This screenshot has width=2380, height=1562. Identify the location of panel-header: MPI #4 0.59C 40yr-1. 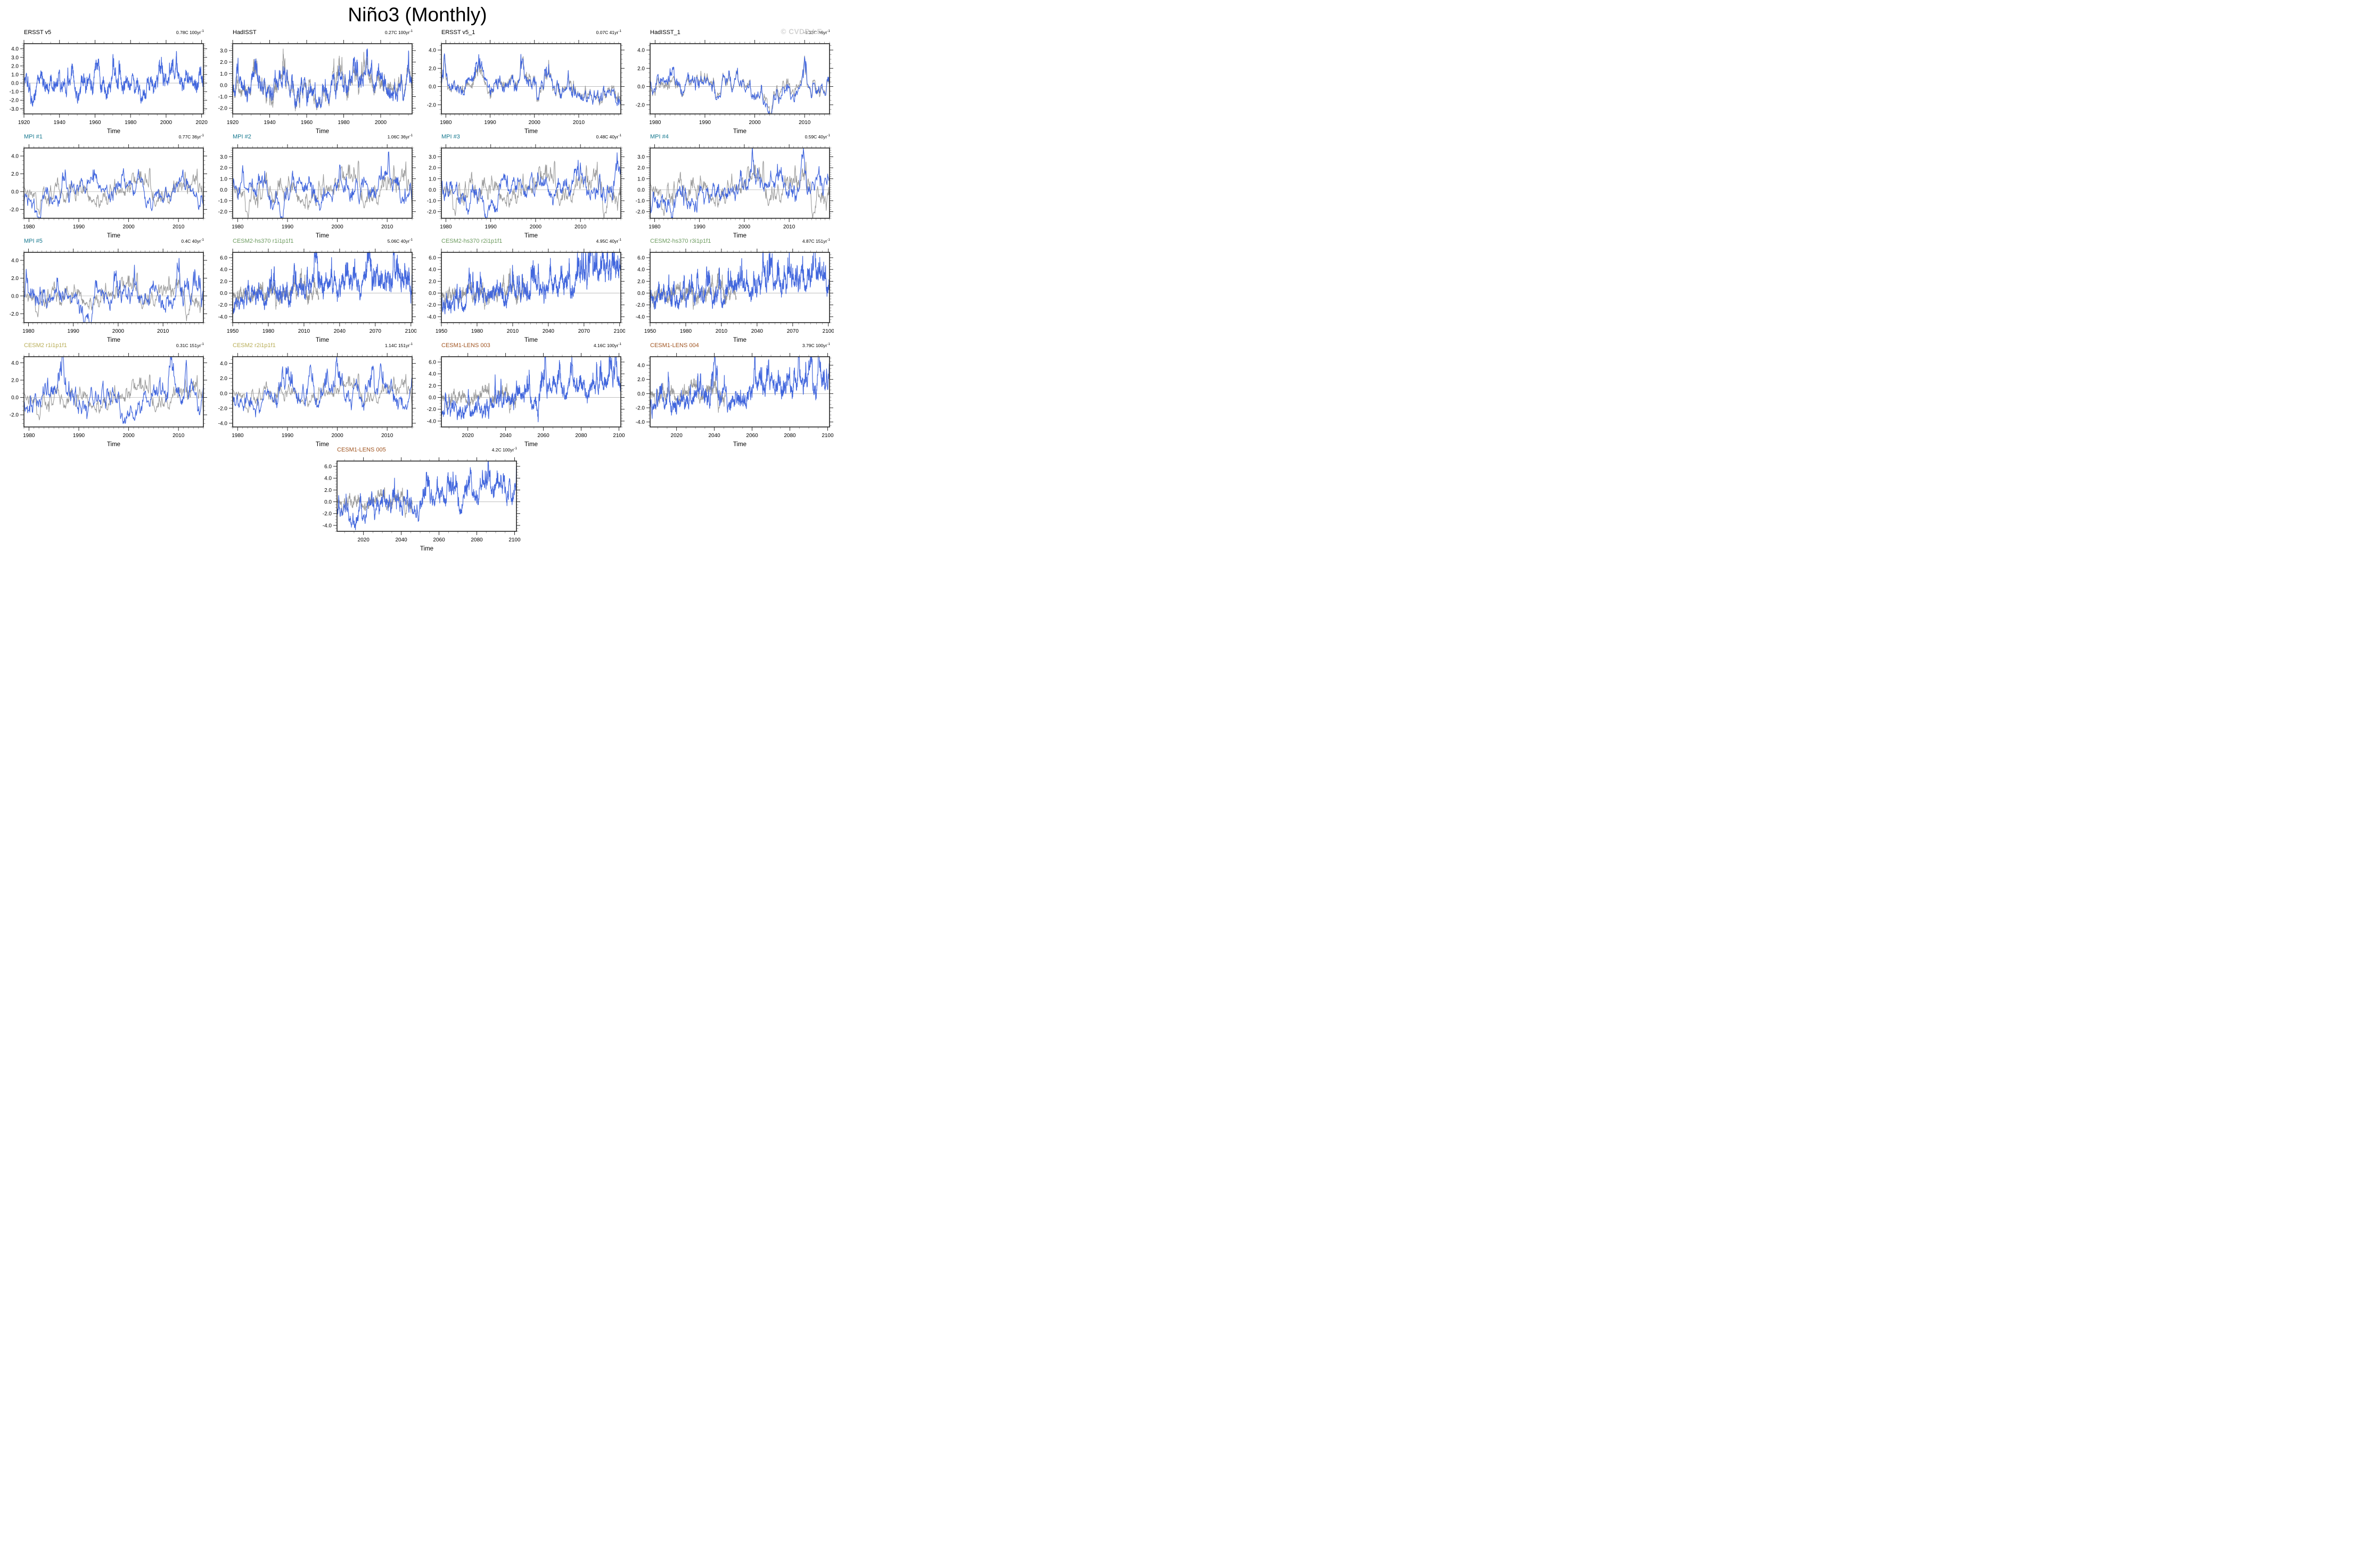
(740, 138).